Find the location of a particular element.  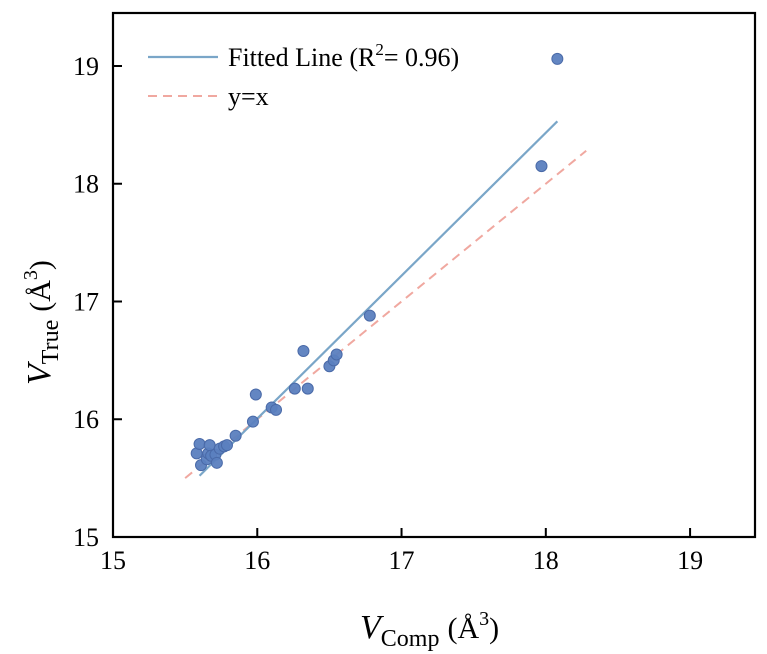

y-tick-label: 17 is located at coordinates (86, 301).